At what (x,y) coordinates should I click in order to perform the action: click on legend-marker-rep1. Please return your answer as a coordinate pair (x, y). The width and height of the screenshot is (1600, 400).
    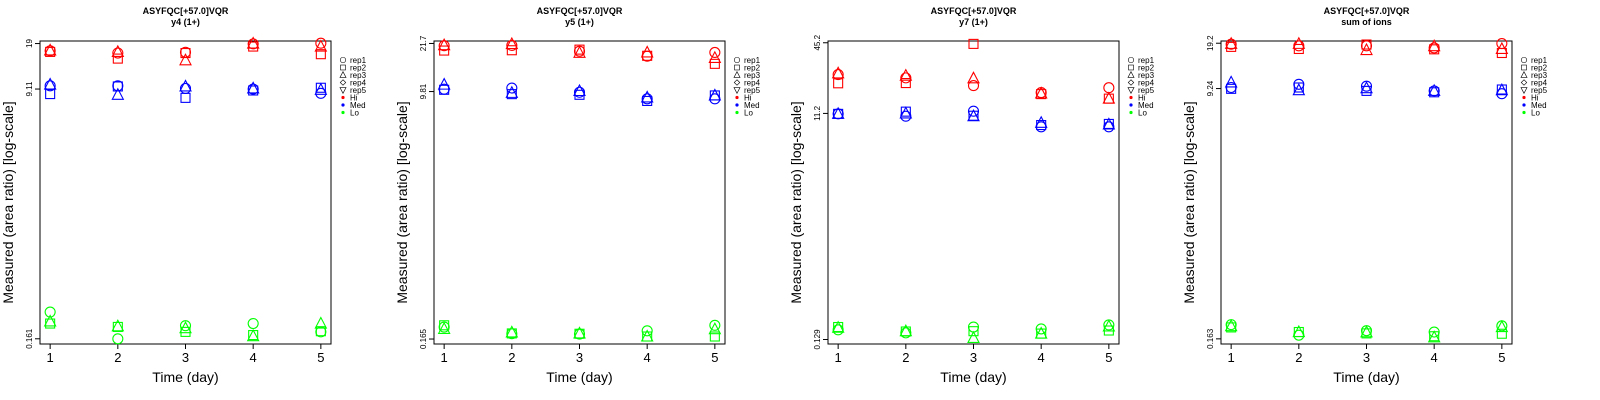
    Looking at the image, I should click on (343, 60).